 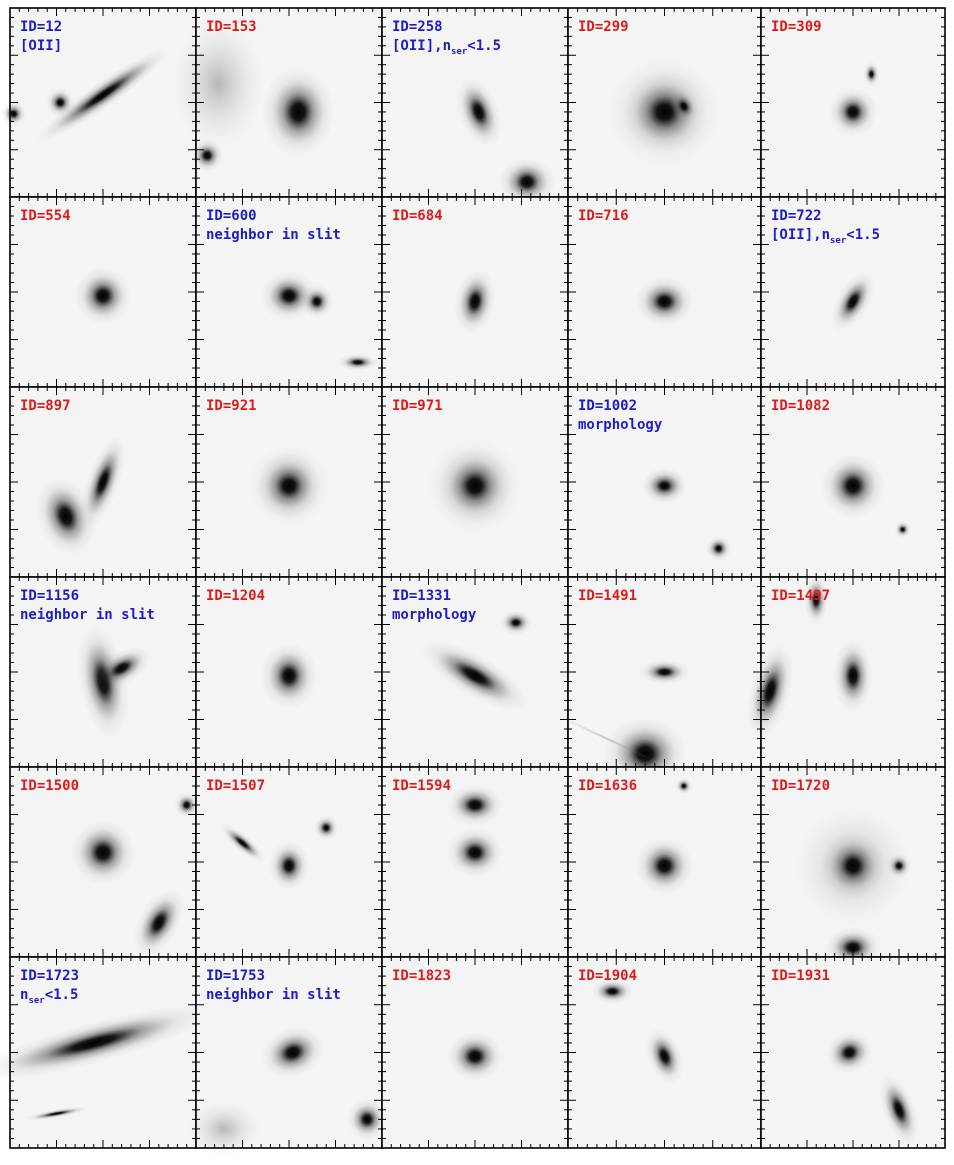 What do you see at coordinates (231, 216) in the screenshot?
I see `panel-id-label: ID=600` at bounding box center [231, 216].